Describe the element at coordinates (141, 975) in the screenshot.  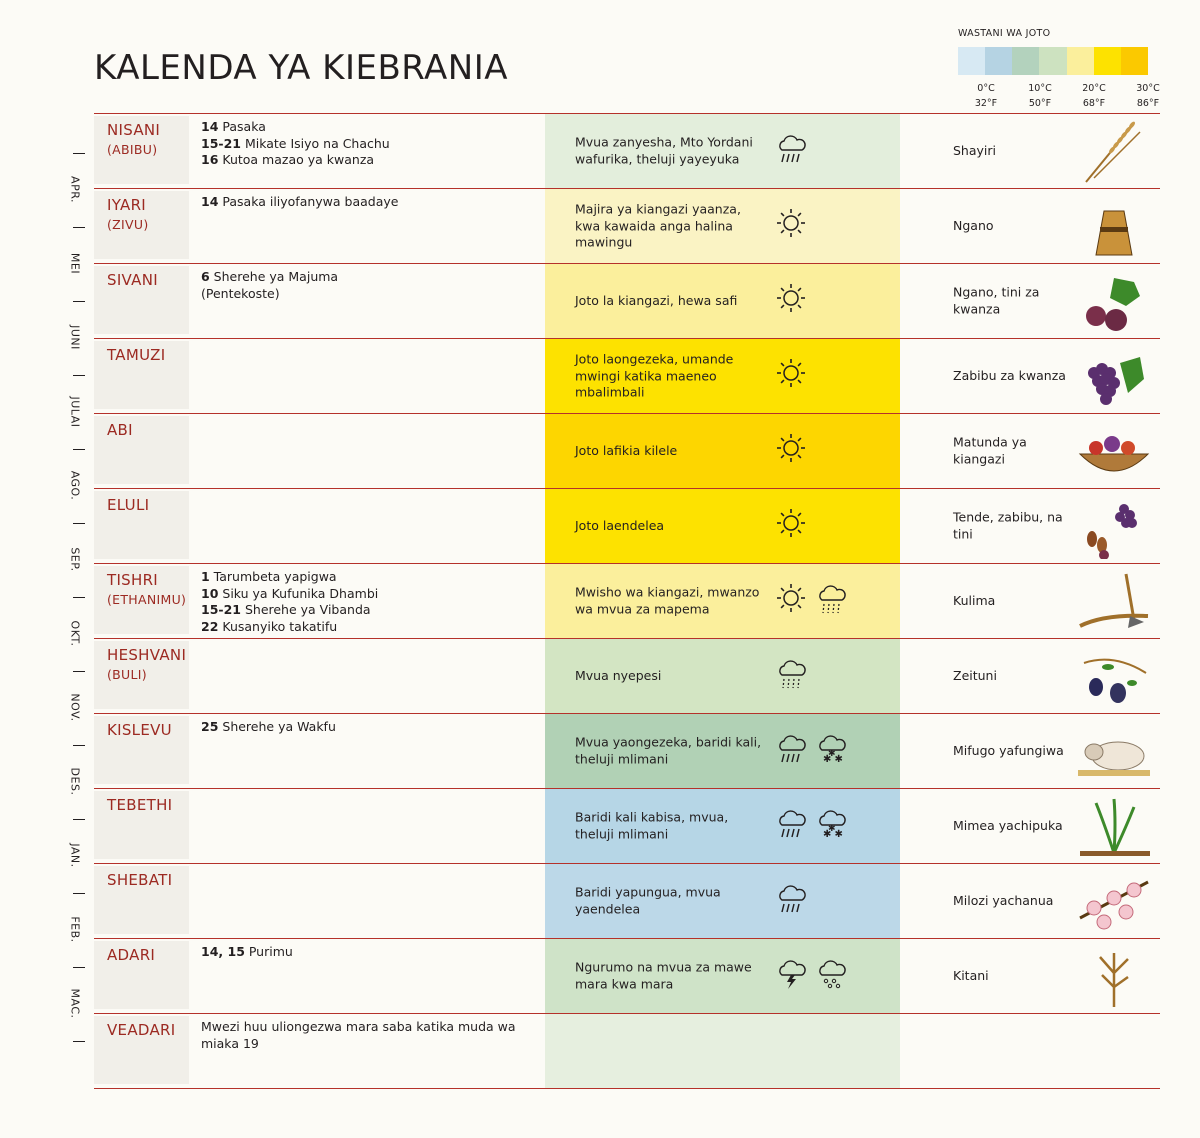
I see `month-name-cell: ADARI` at that location.